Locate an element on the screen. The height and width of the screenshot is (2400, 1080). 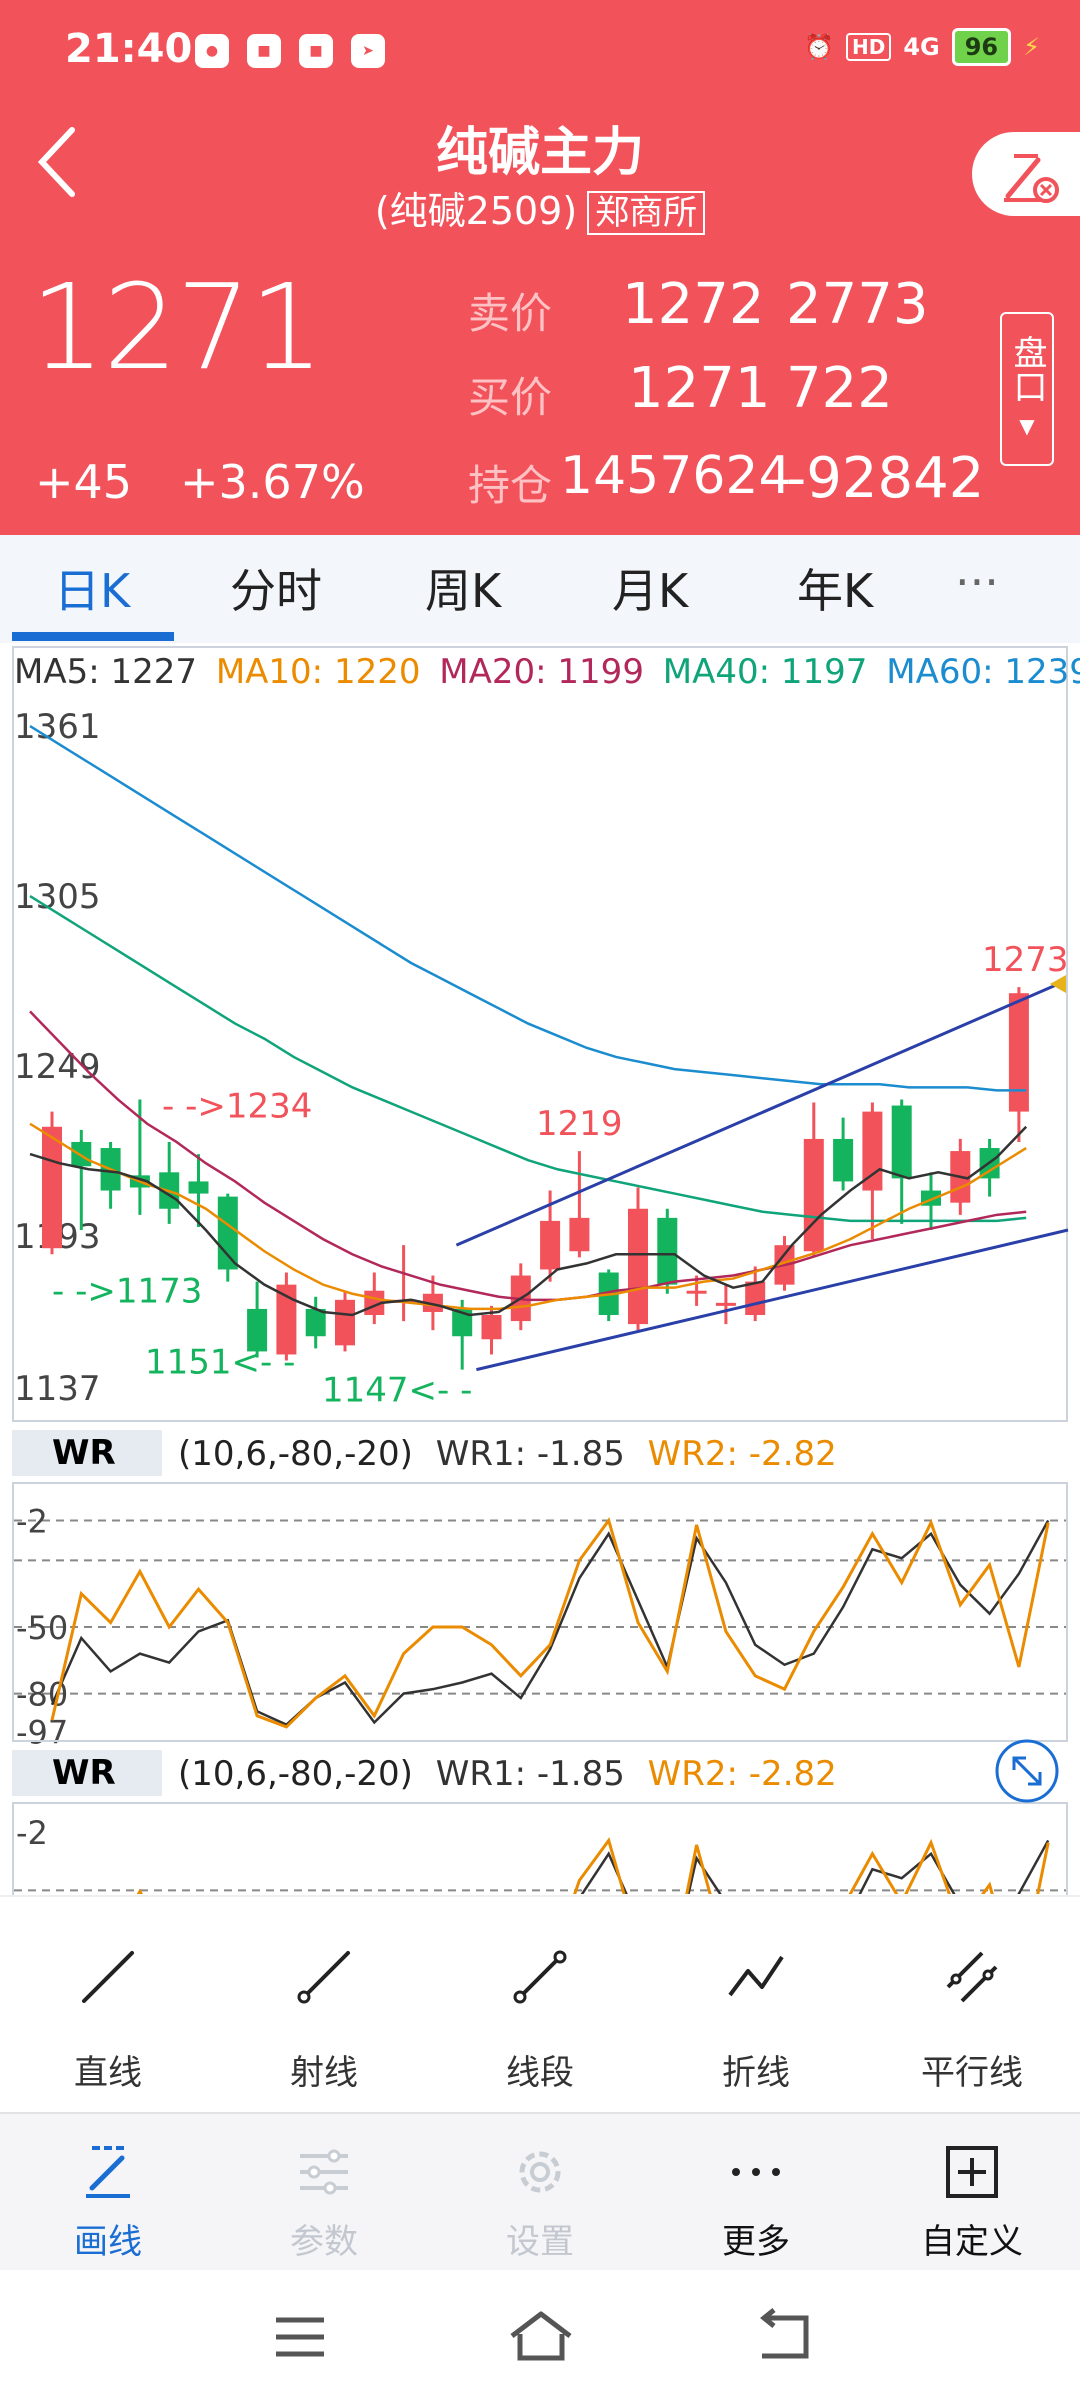
nav-settings-label: 设置 is located at coordinates (540, 2242).